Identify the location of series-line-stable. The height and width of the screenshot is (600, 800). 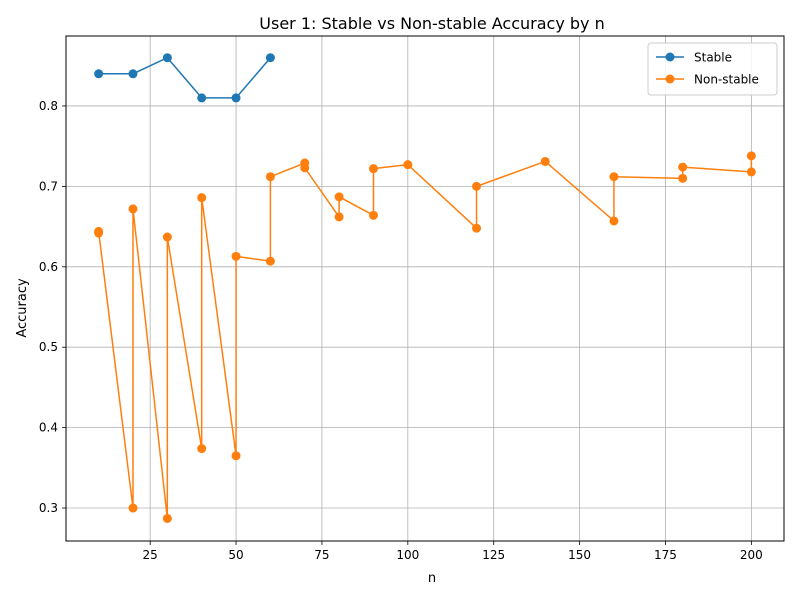
(184, 77).